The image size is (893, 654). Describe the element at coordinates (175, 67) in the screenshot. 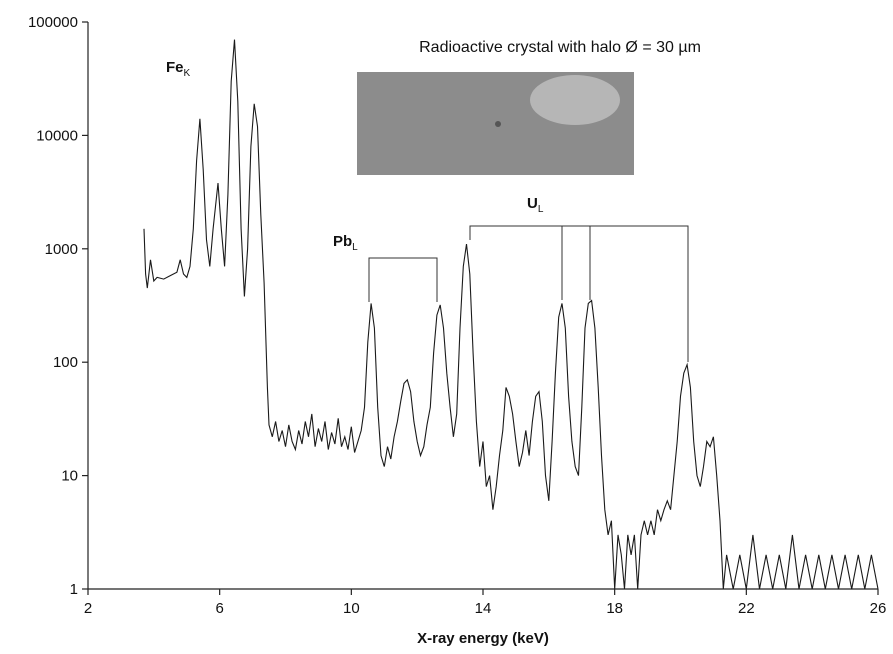

I see `annotation-text: Fe` at that location.